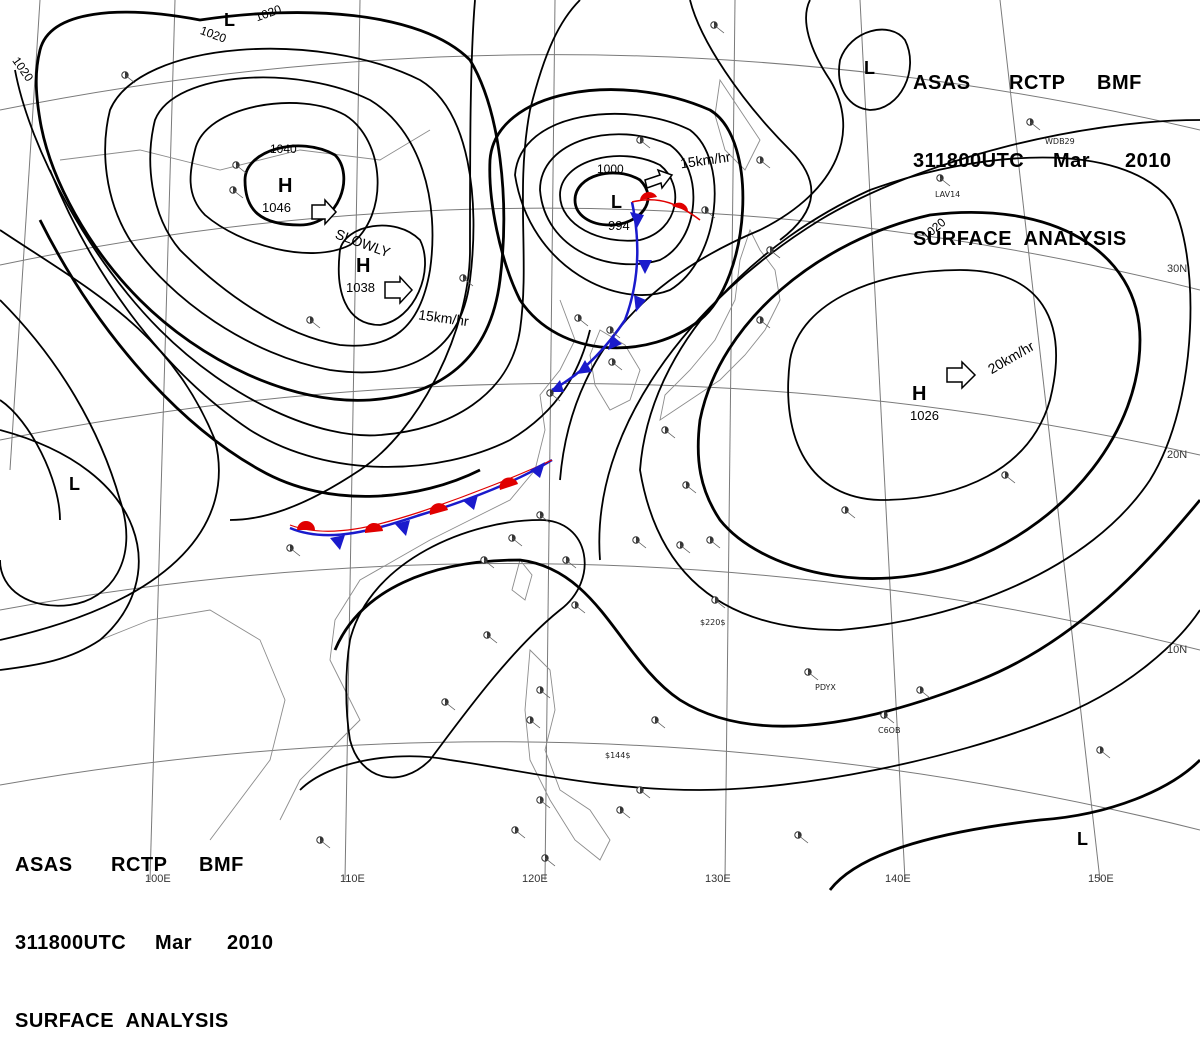 The height and width of the screenshot is (1060, 1200). Describe the element at coordinates (947, 194) in the screenshot. I see `station-id: LAV14` at that location.